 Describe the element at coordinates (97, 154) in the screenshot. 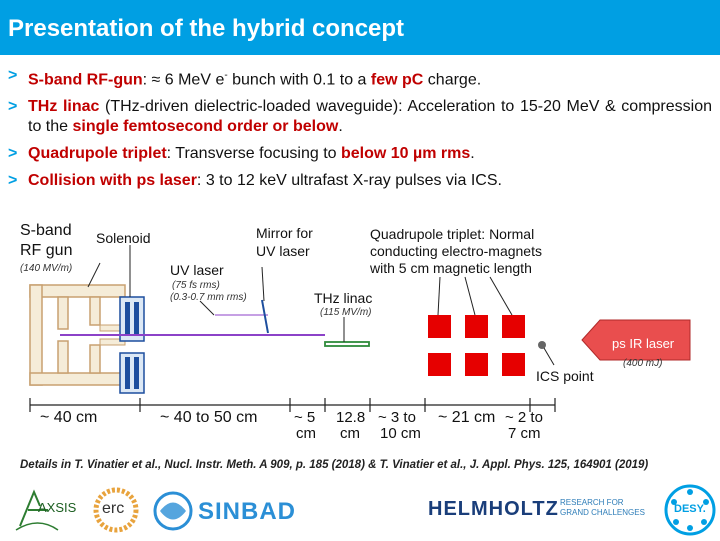

I see `bullet-lead: Quadrupole triplet` at that location.